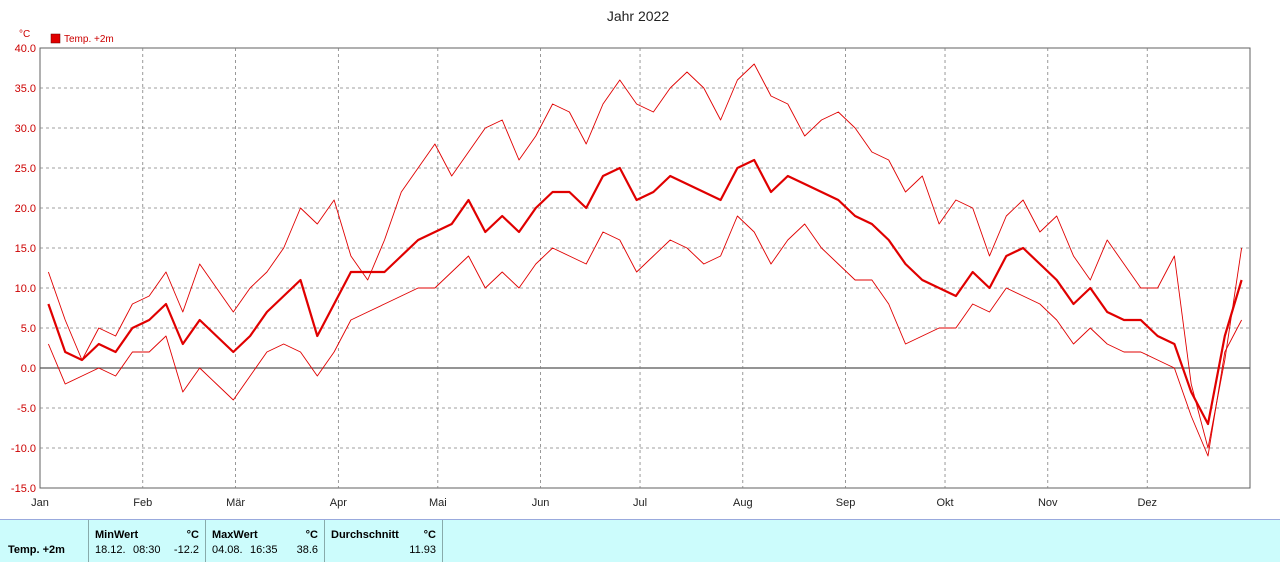  Describe the element at coordinates (846, 503) in the screenshot. I see `x-tick-label: Sep` at that location.